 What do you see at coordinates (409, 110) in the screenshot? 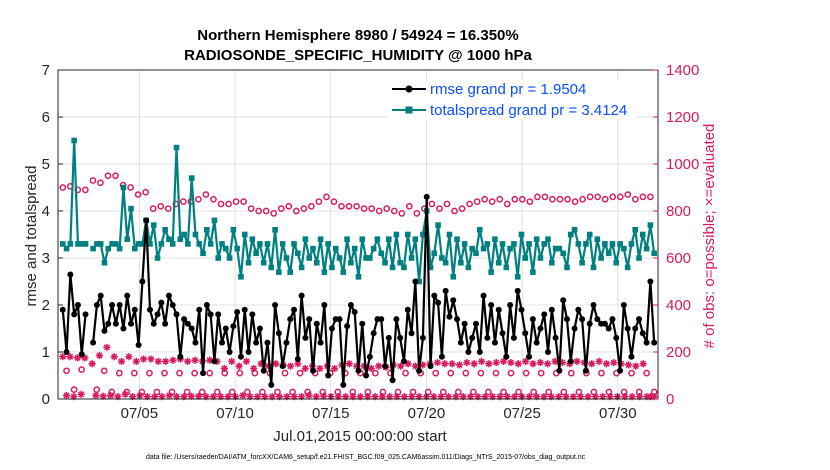
I see `legend-totalspread-marker` at bounding box center [409, 110].